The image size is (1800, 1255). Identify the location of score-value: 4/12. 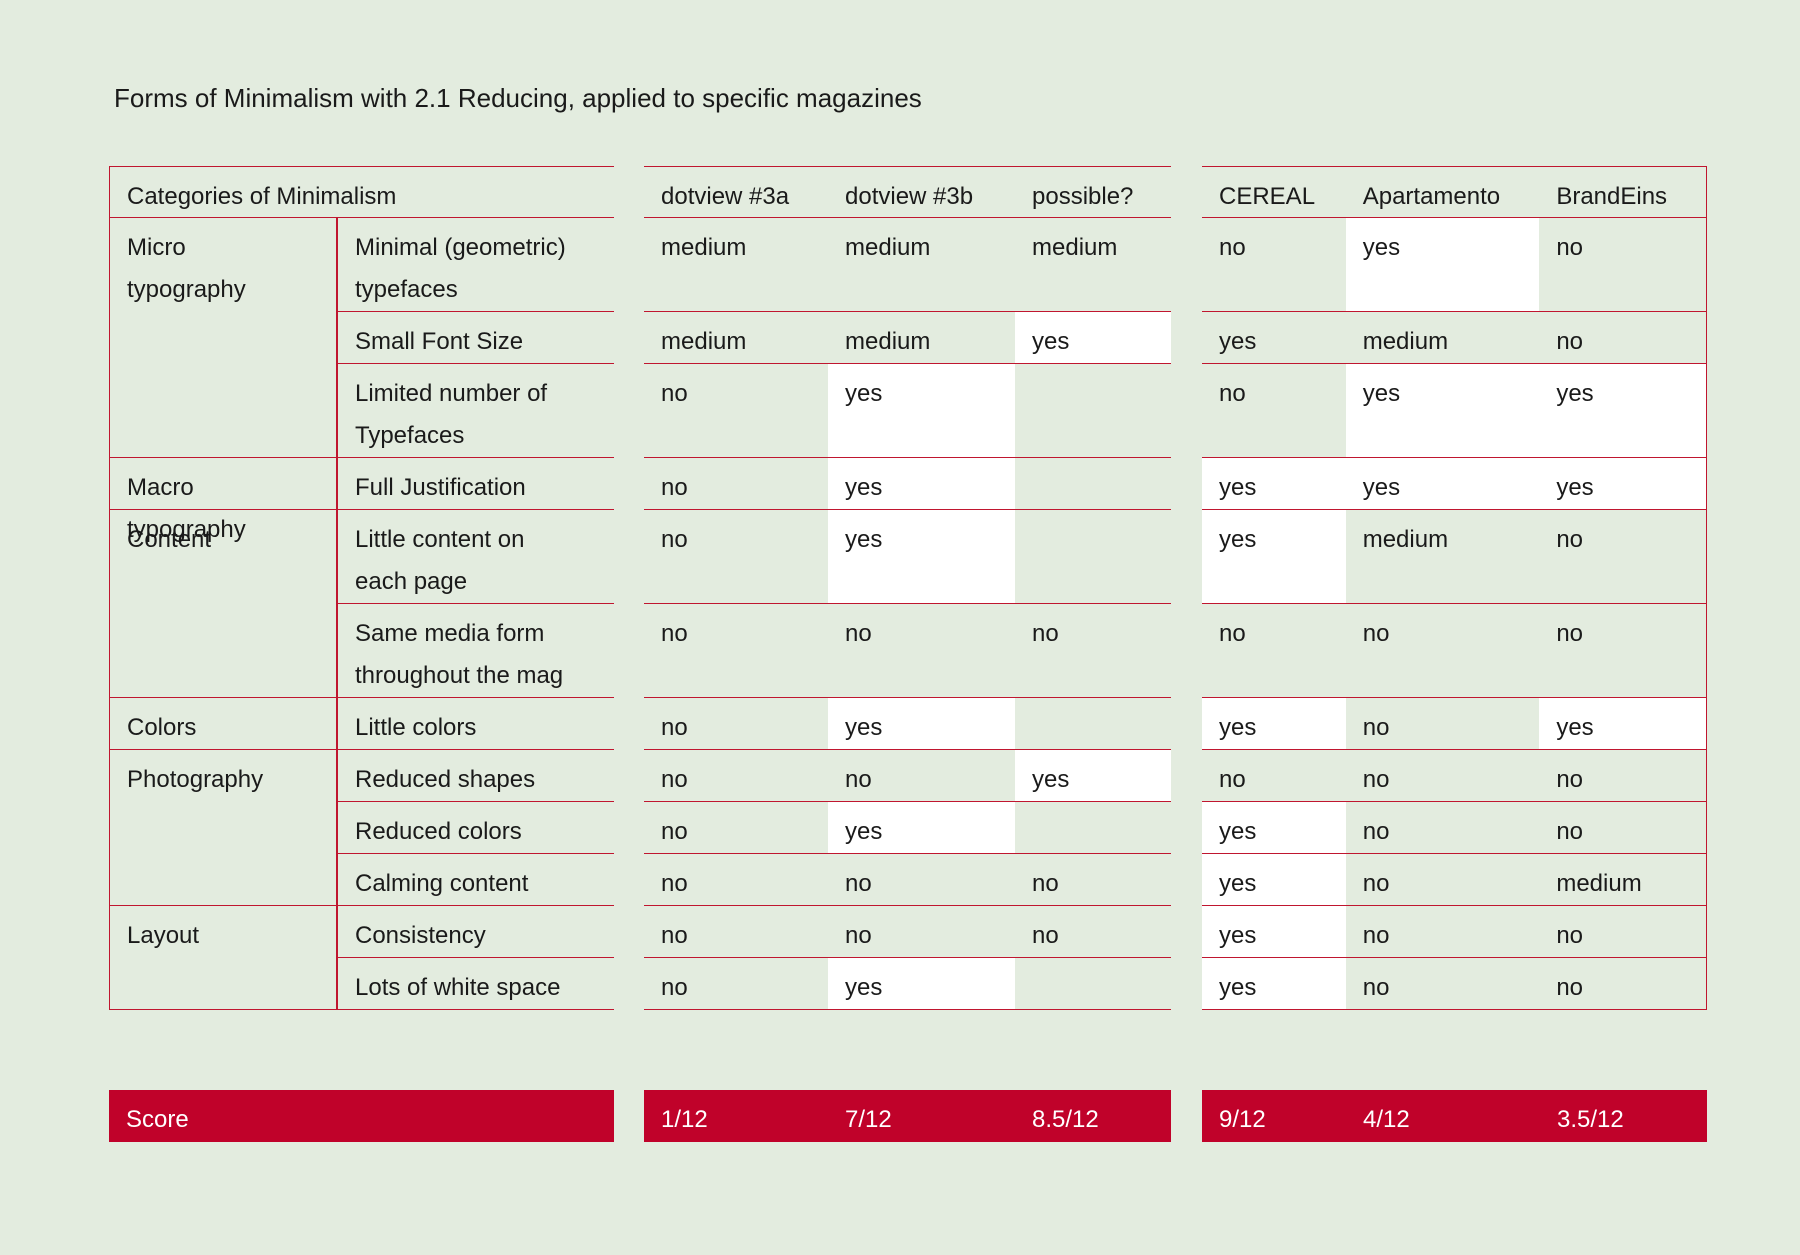
(1386, 1119).